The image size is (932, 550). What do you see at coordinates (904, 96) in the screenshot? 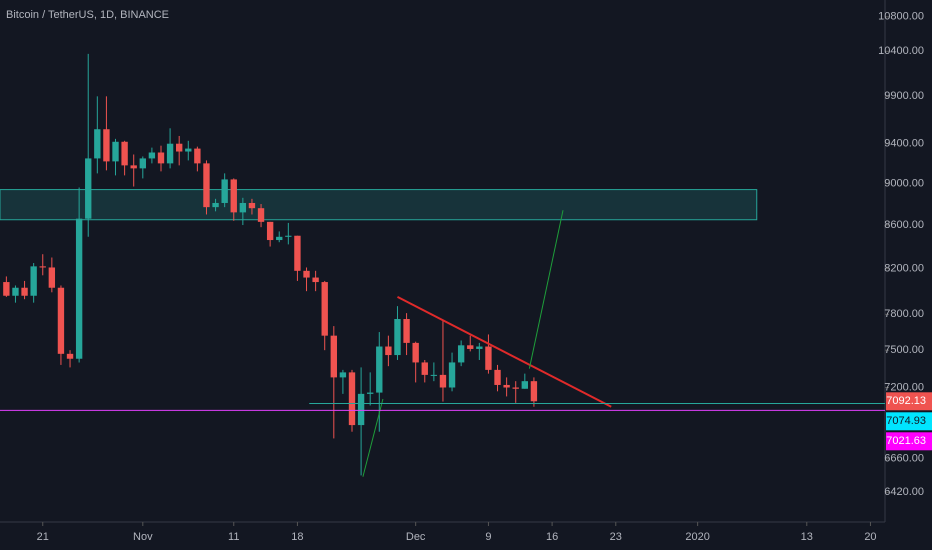
I see `y-tick-label: 9900.00` at bounding box center [904, 96].